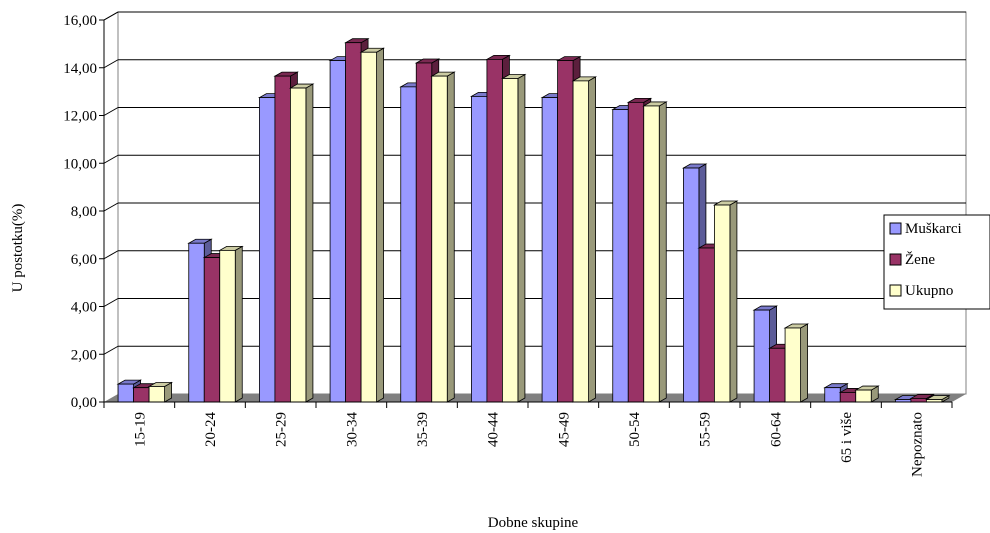 The width and height of the screenshot is (990, 533). I want to click on legend-label: Ukupno, so click(929, 291).